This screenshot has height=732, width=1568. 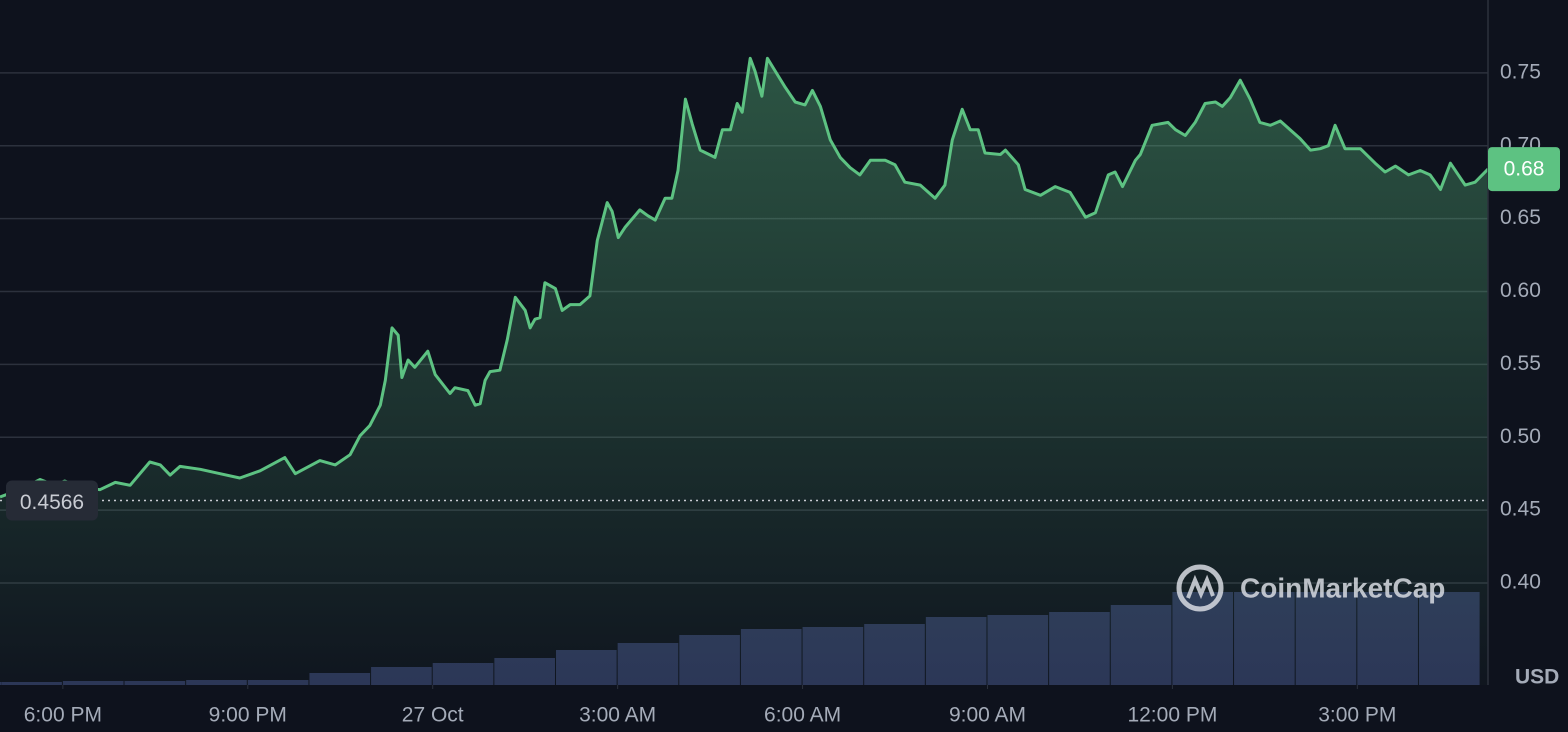 What do you see at coordinates (1537, 677) in the screenshot?
I see `currency-label: USD` at bounding box center [1537, 677].